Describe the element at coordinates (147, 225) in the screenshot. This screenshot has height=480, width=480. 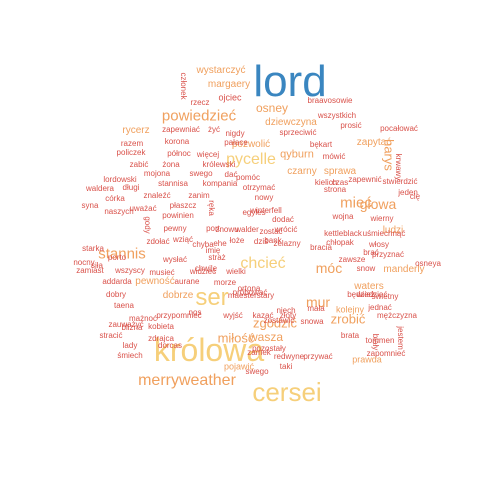
I see `word-cloud-word: gody` at that location.